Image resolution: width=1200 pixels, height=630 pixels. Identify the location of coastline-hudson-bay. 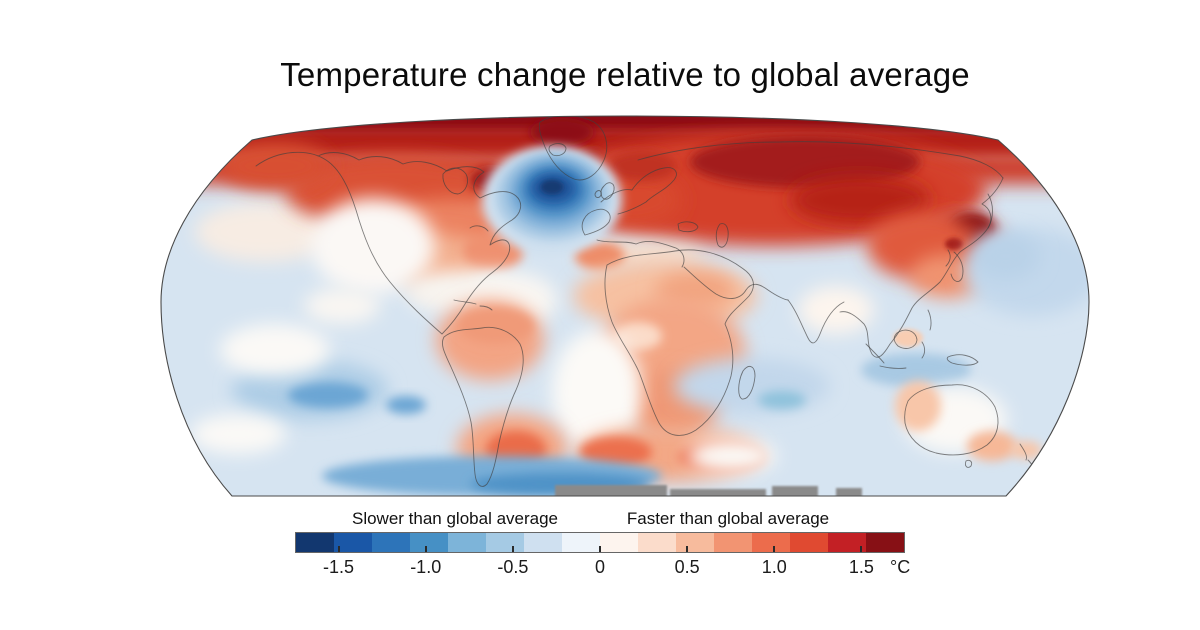
(455, 181).